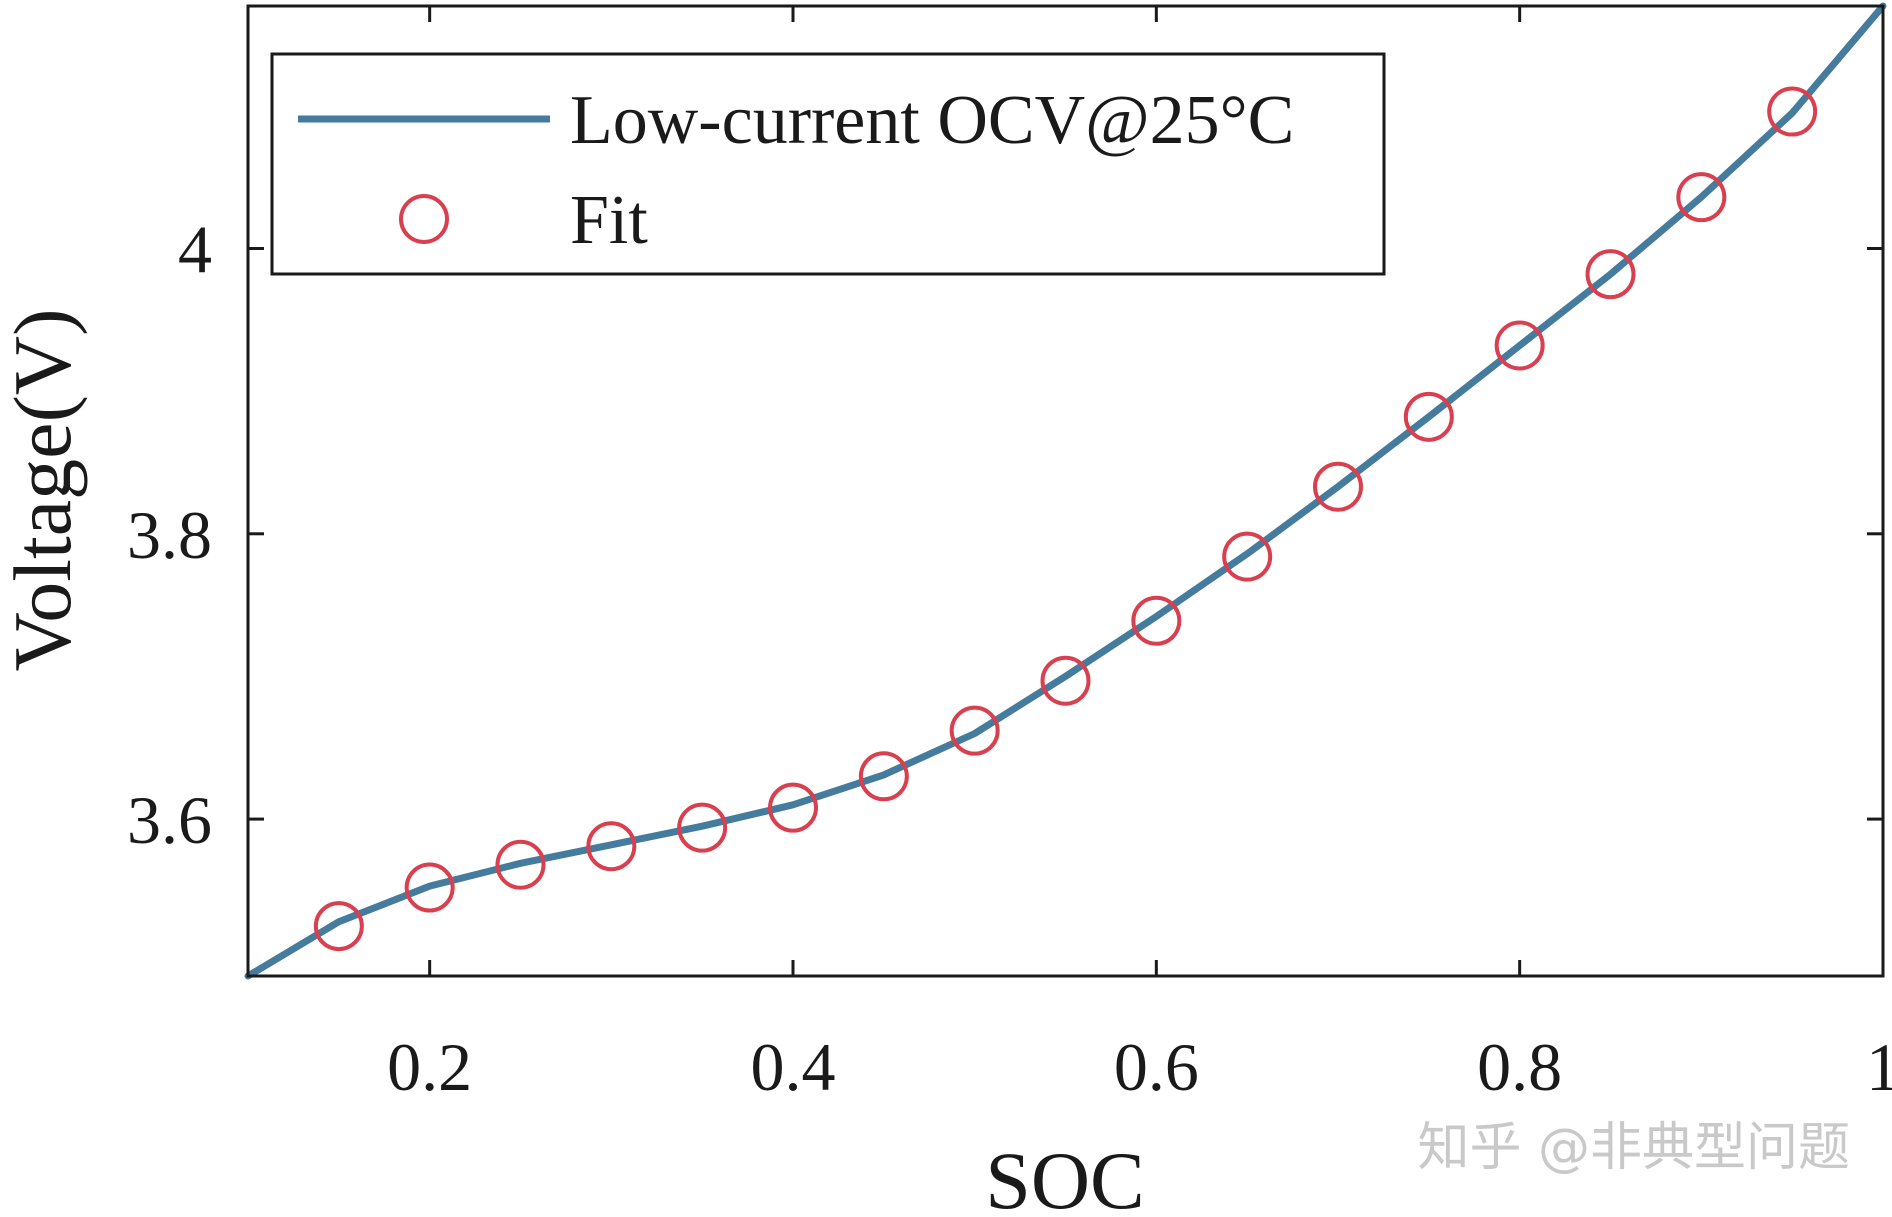  I want to click on legend: Low-current OCV@25°C Fit, so click(828, 164).